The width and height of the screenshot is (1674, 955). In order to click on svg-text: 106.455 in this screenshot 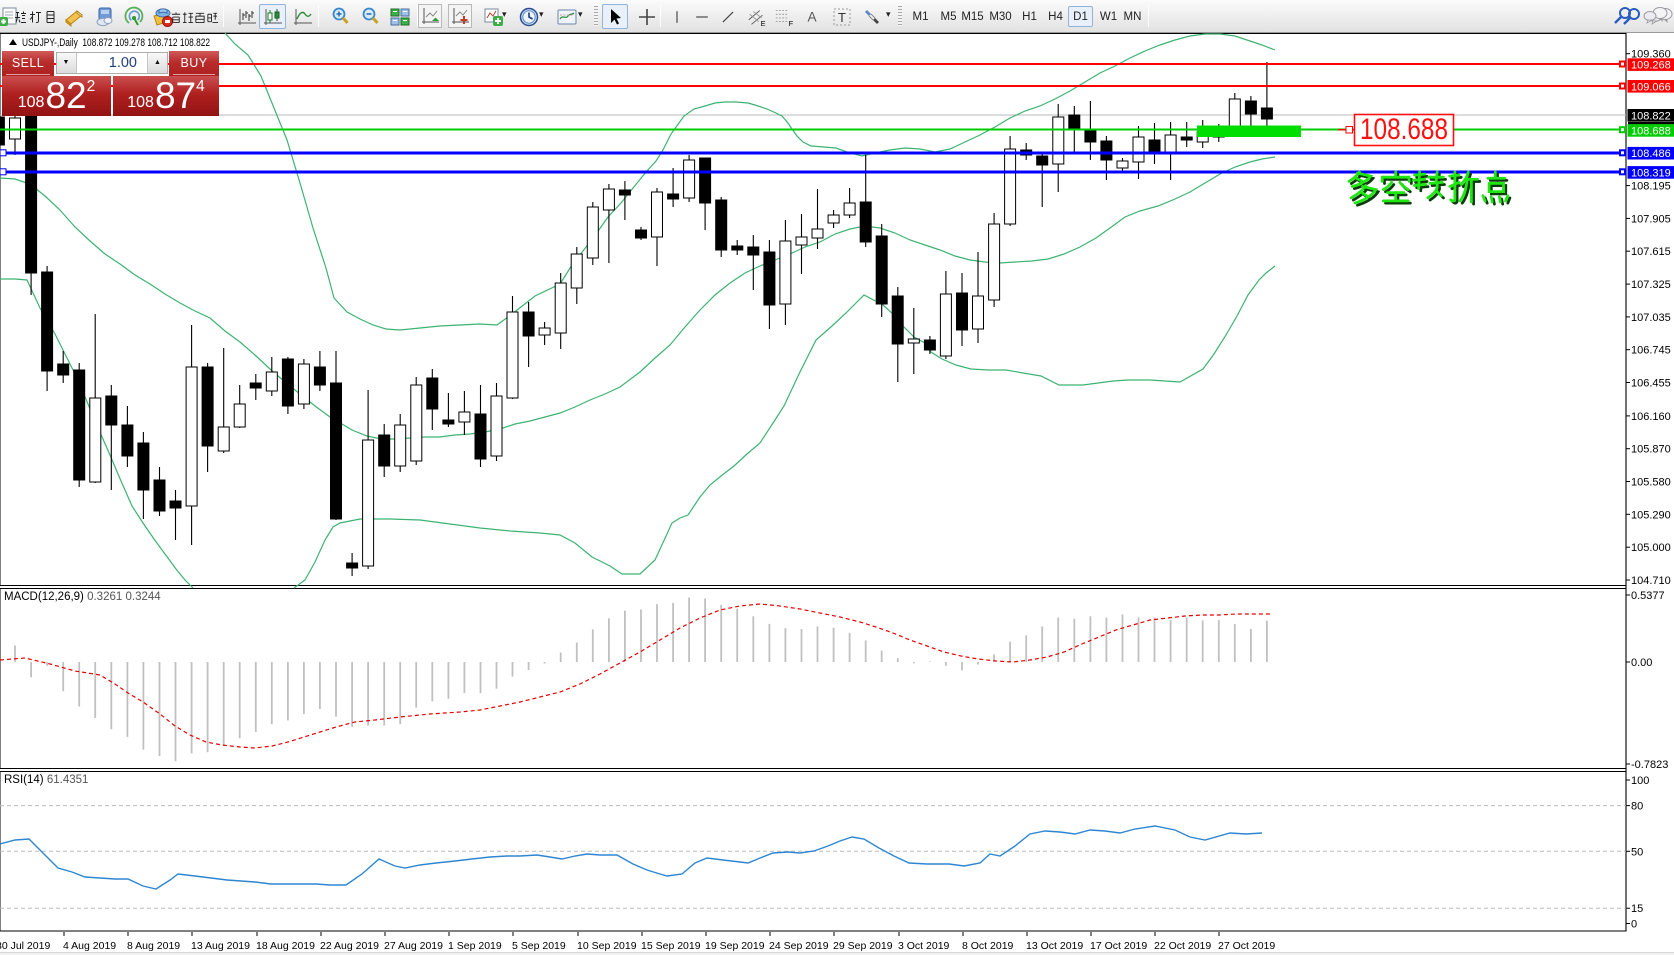, I will do `click(1651, 384)`.